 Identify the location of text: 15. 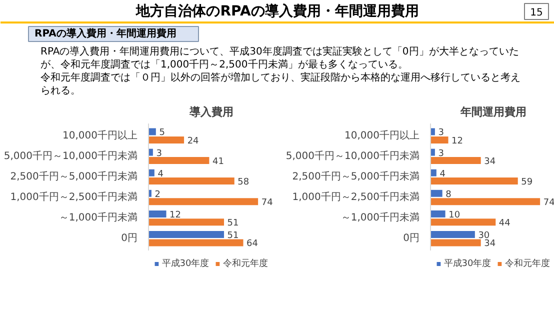
(536, 13).